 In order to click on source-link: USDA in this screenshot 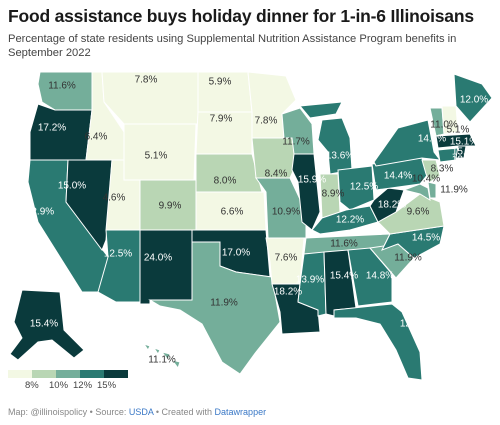, I will do `click(141, 412)`.